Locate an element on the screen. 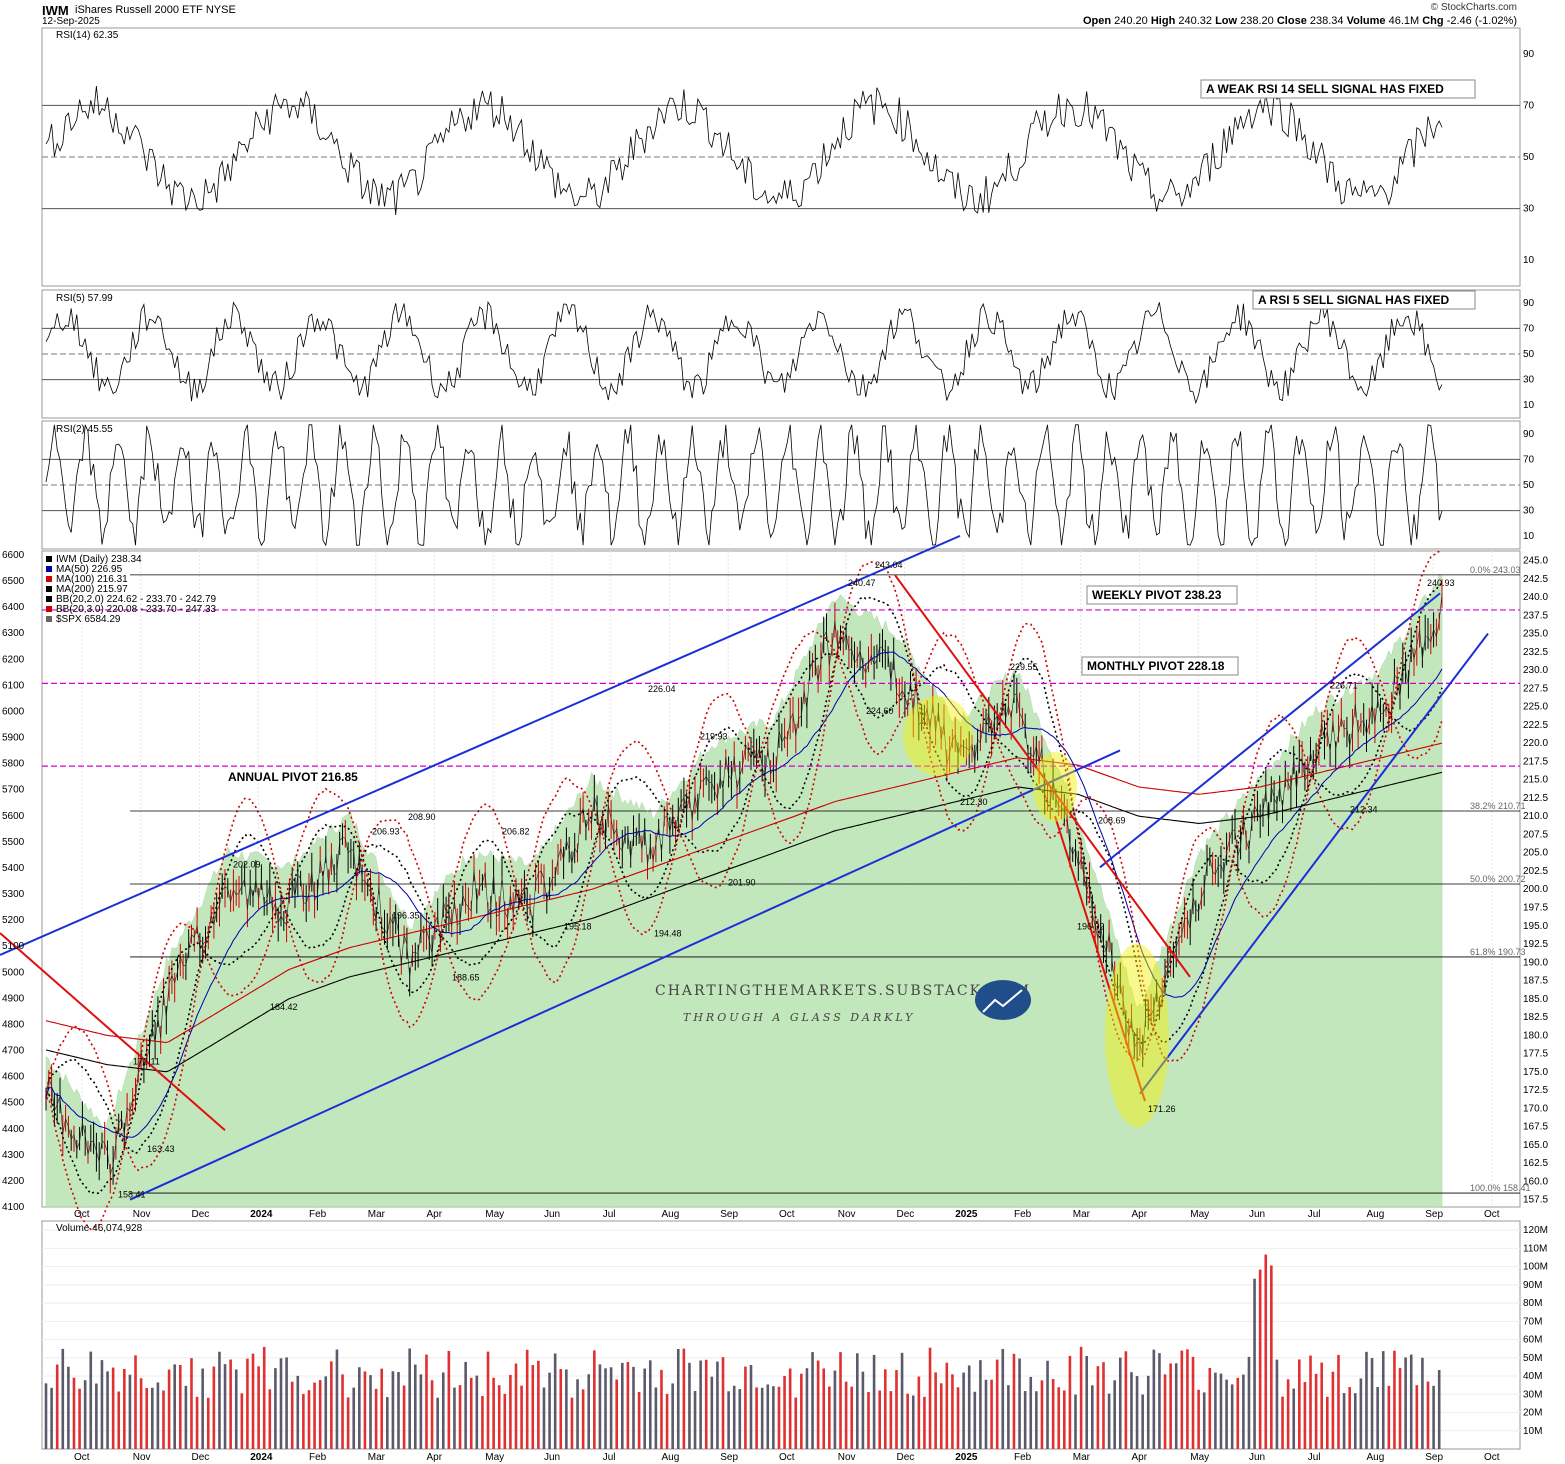  month-label: Mar is located at coordinates (1082, 1457).